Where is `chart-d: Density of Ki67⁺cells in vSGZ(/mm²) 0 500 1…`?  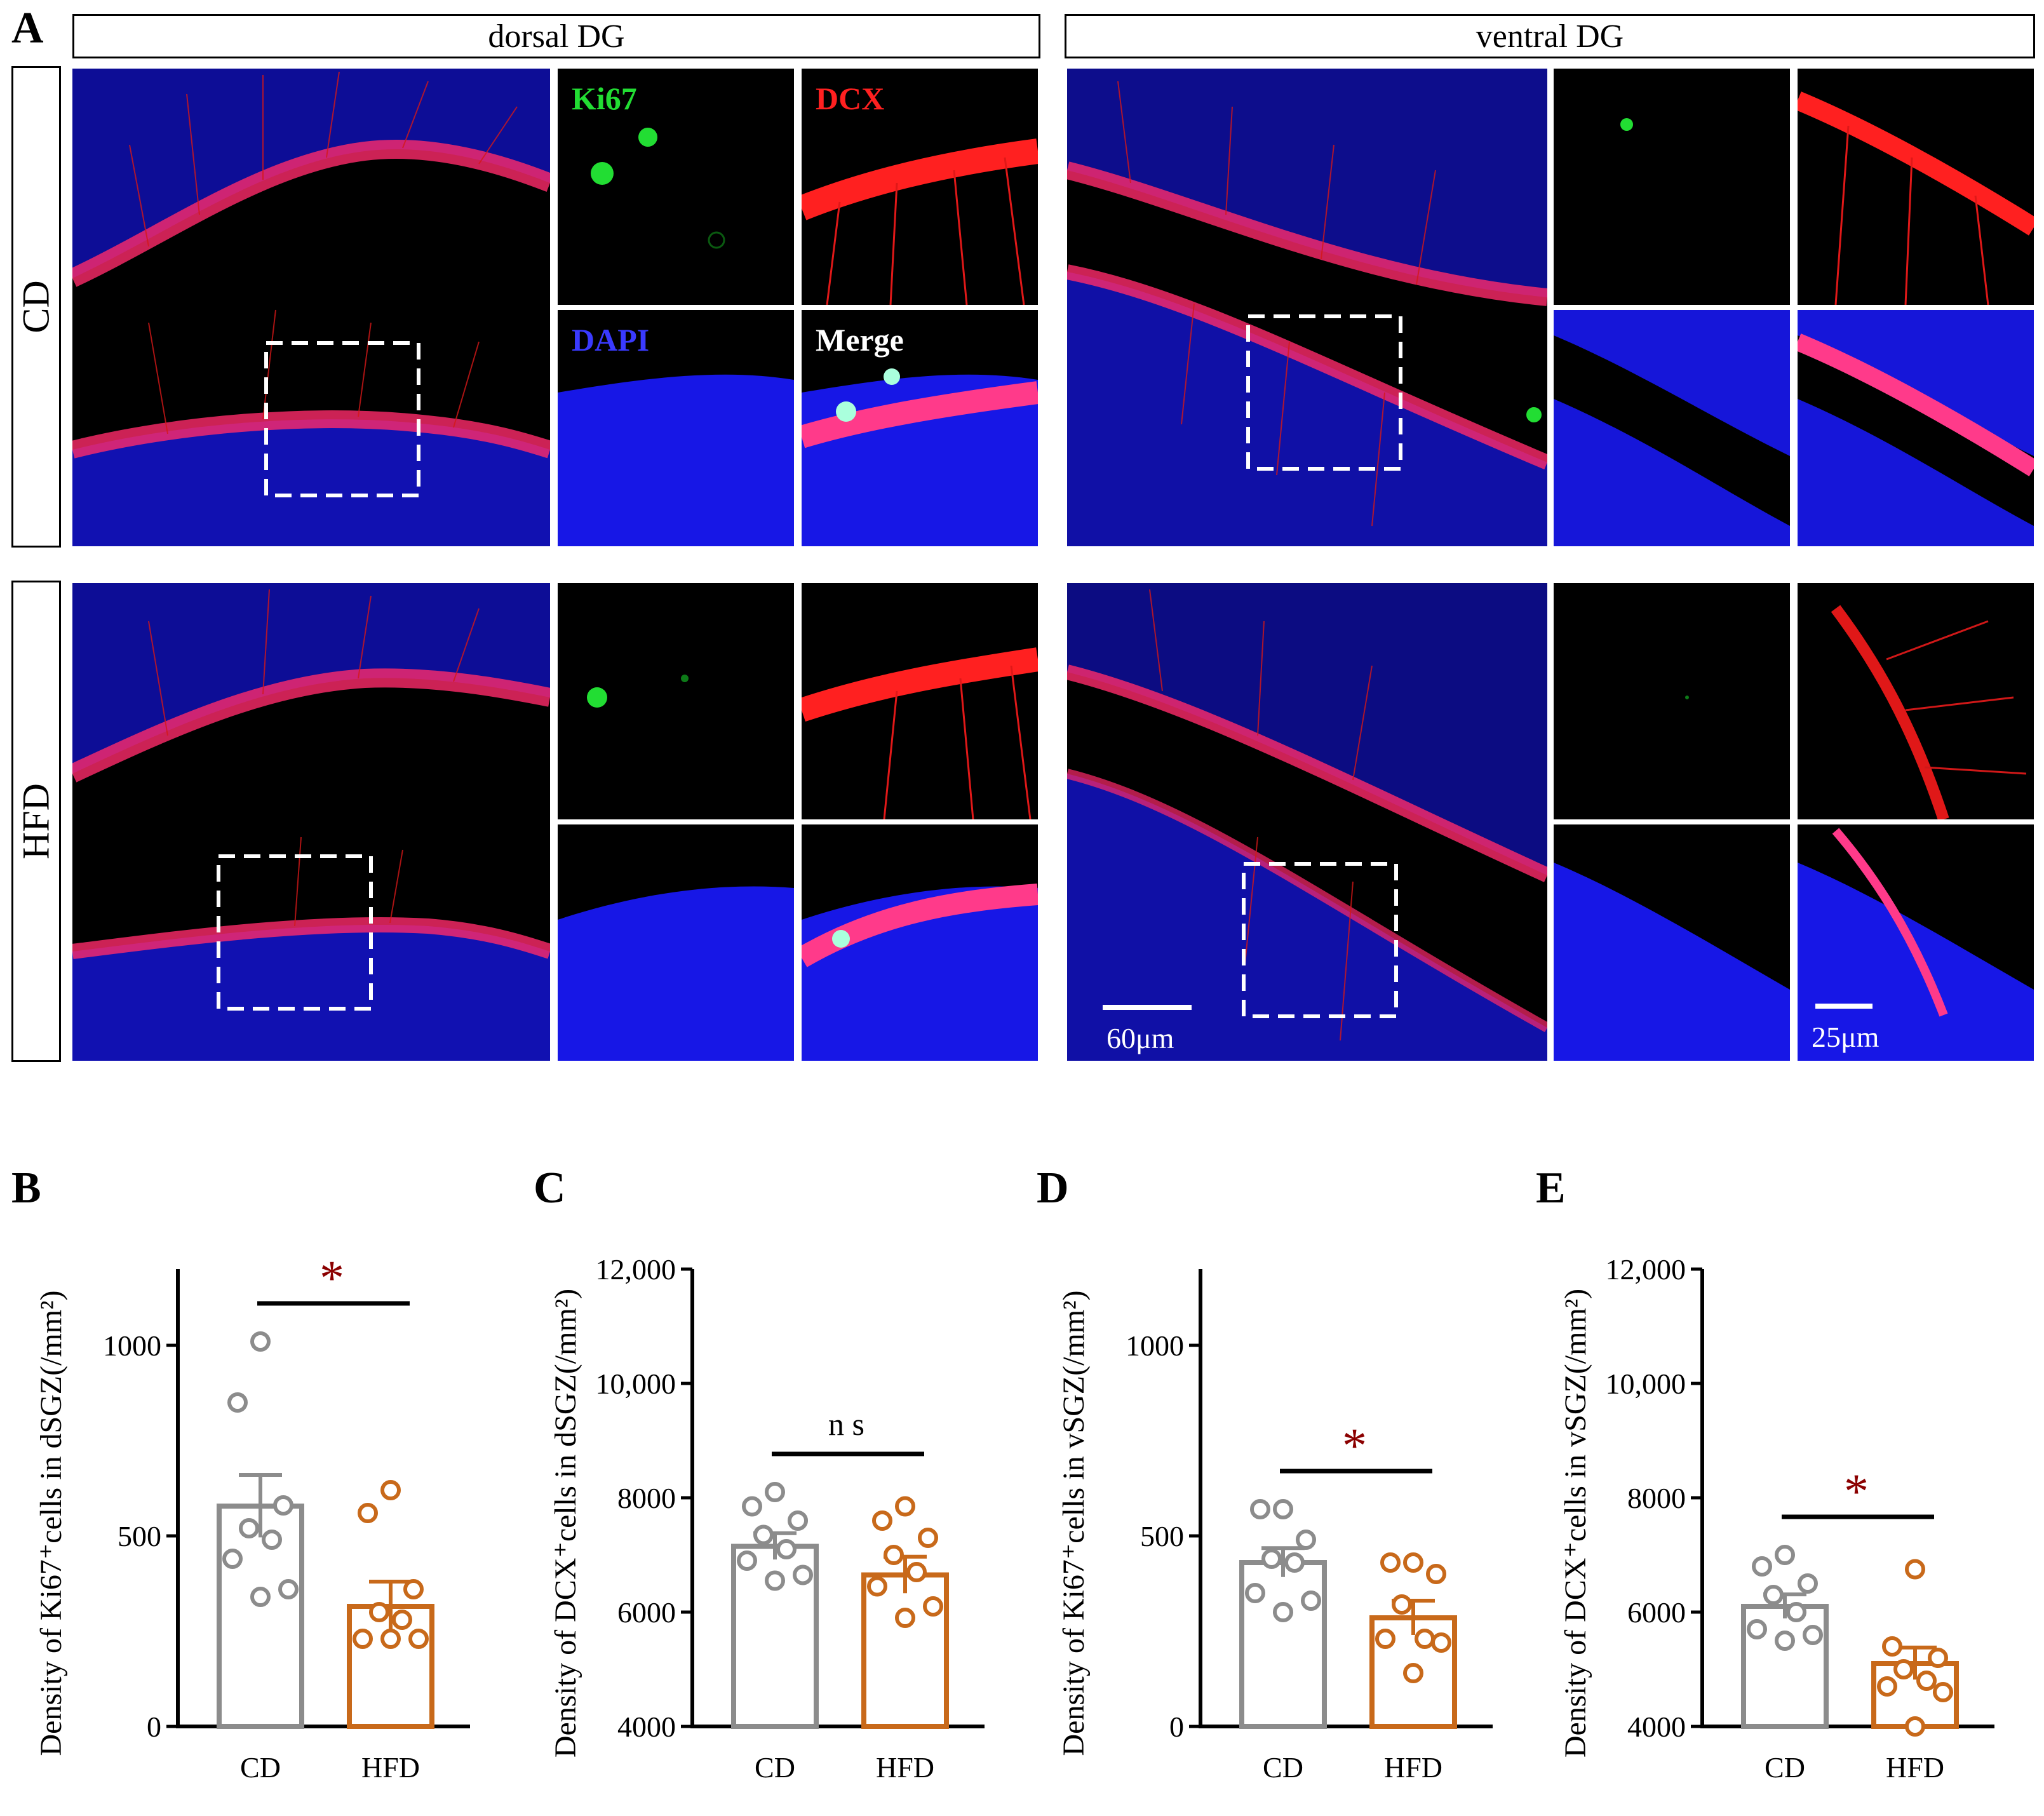
chart-d: Density of Ki67⁺cells in vSGZ(/mm²) 0 500 1… is located at coordinates (1277, 1491).